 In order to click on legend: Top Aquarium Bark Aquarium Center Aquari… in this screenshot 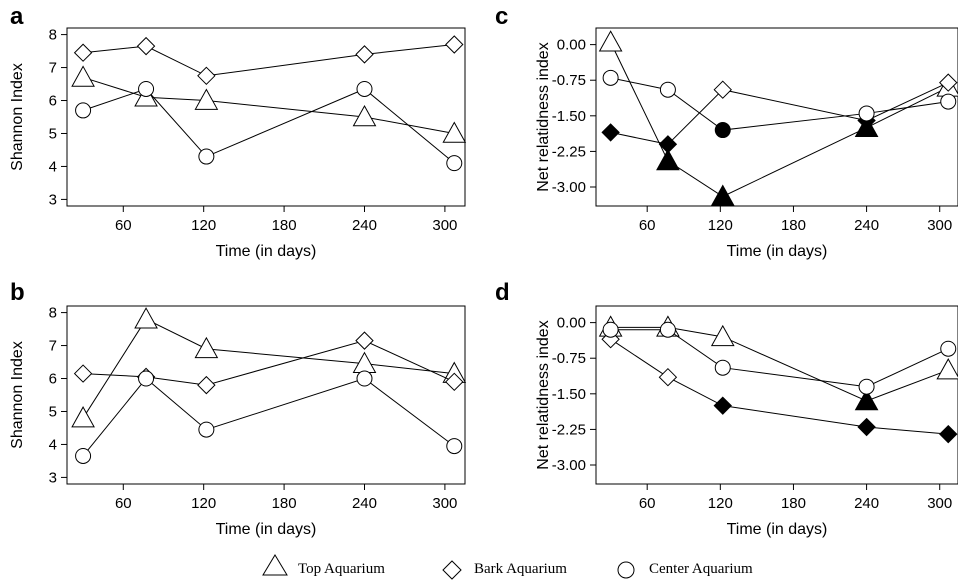, I will do `click(508, 567)`.